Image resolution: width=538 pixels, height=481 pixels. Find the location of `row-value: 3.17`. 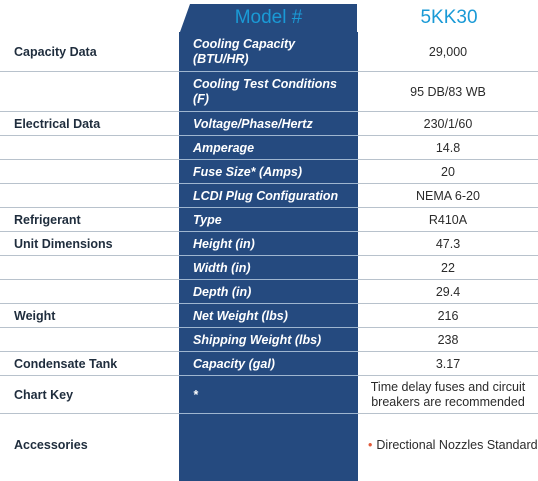

row-value: 3.17 is located at coordinates (448, 363).